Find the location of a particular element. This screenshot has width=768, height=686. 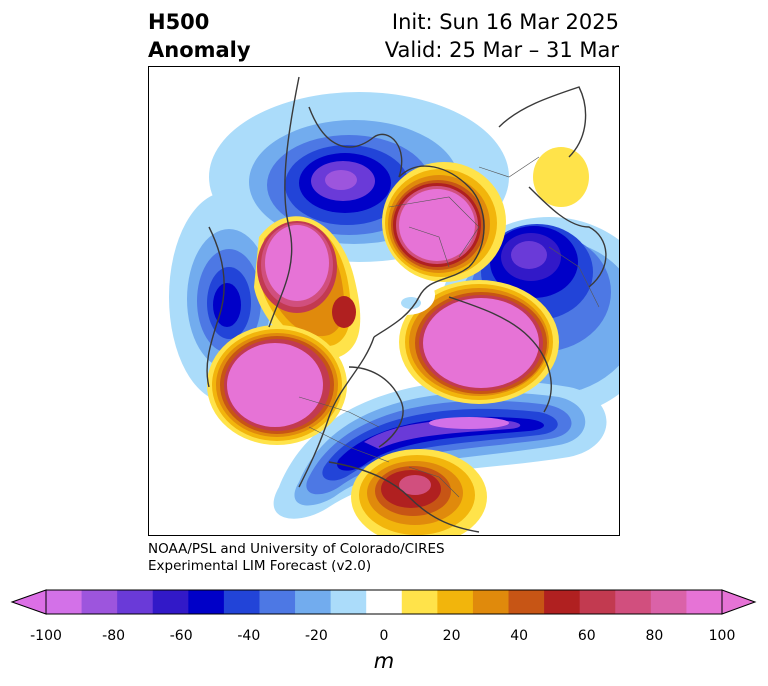

colorbar is located at coordinates (383, 602).